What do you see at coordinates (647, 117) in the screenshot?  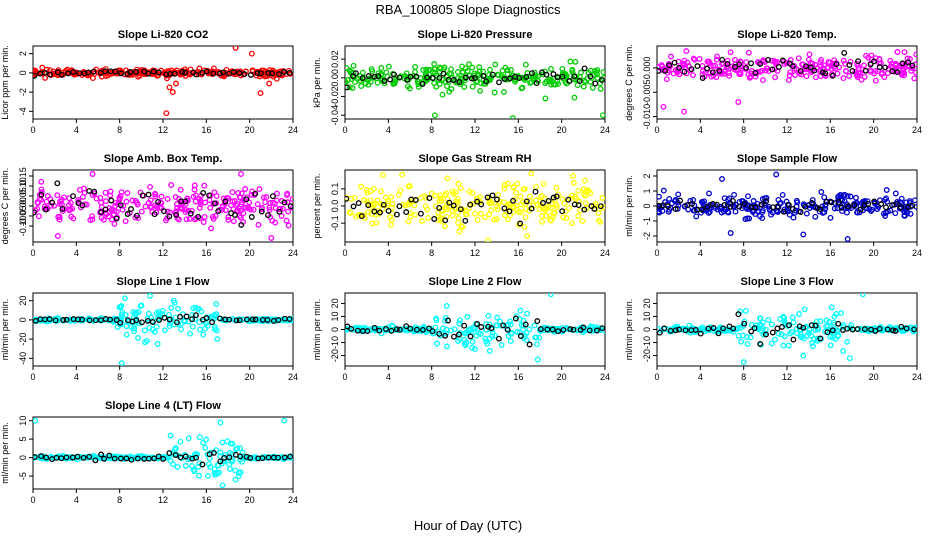 I see `y-tick-label: -0.010` at bounding box center [647, 117].